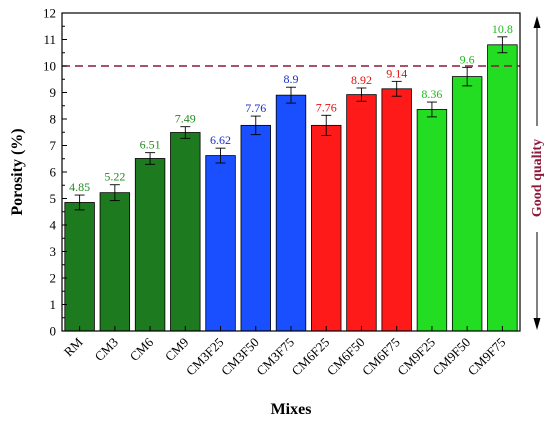  I want to click on y-tick-label: 7, so click(53, 145).